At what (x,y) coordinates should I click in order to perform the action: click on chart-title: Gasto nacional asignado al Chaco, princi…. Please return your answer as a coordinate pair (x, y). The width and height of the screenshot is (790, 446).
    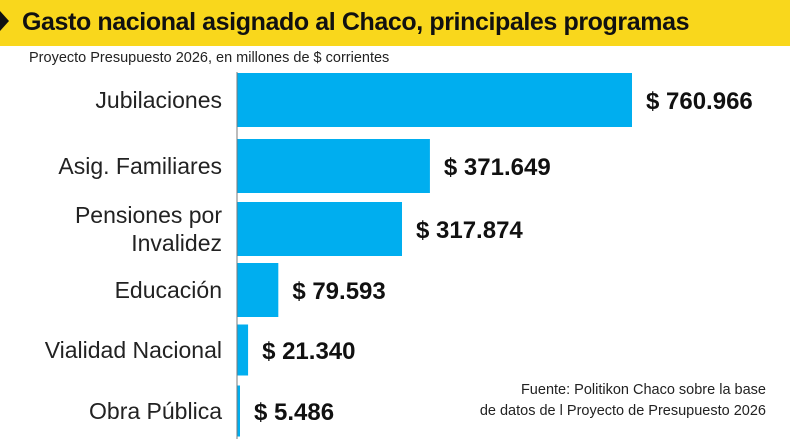
    Looking at the image, I should click on (356, 22).